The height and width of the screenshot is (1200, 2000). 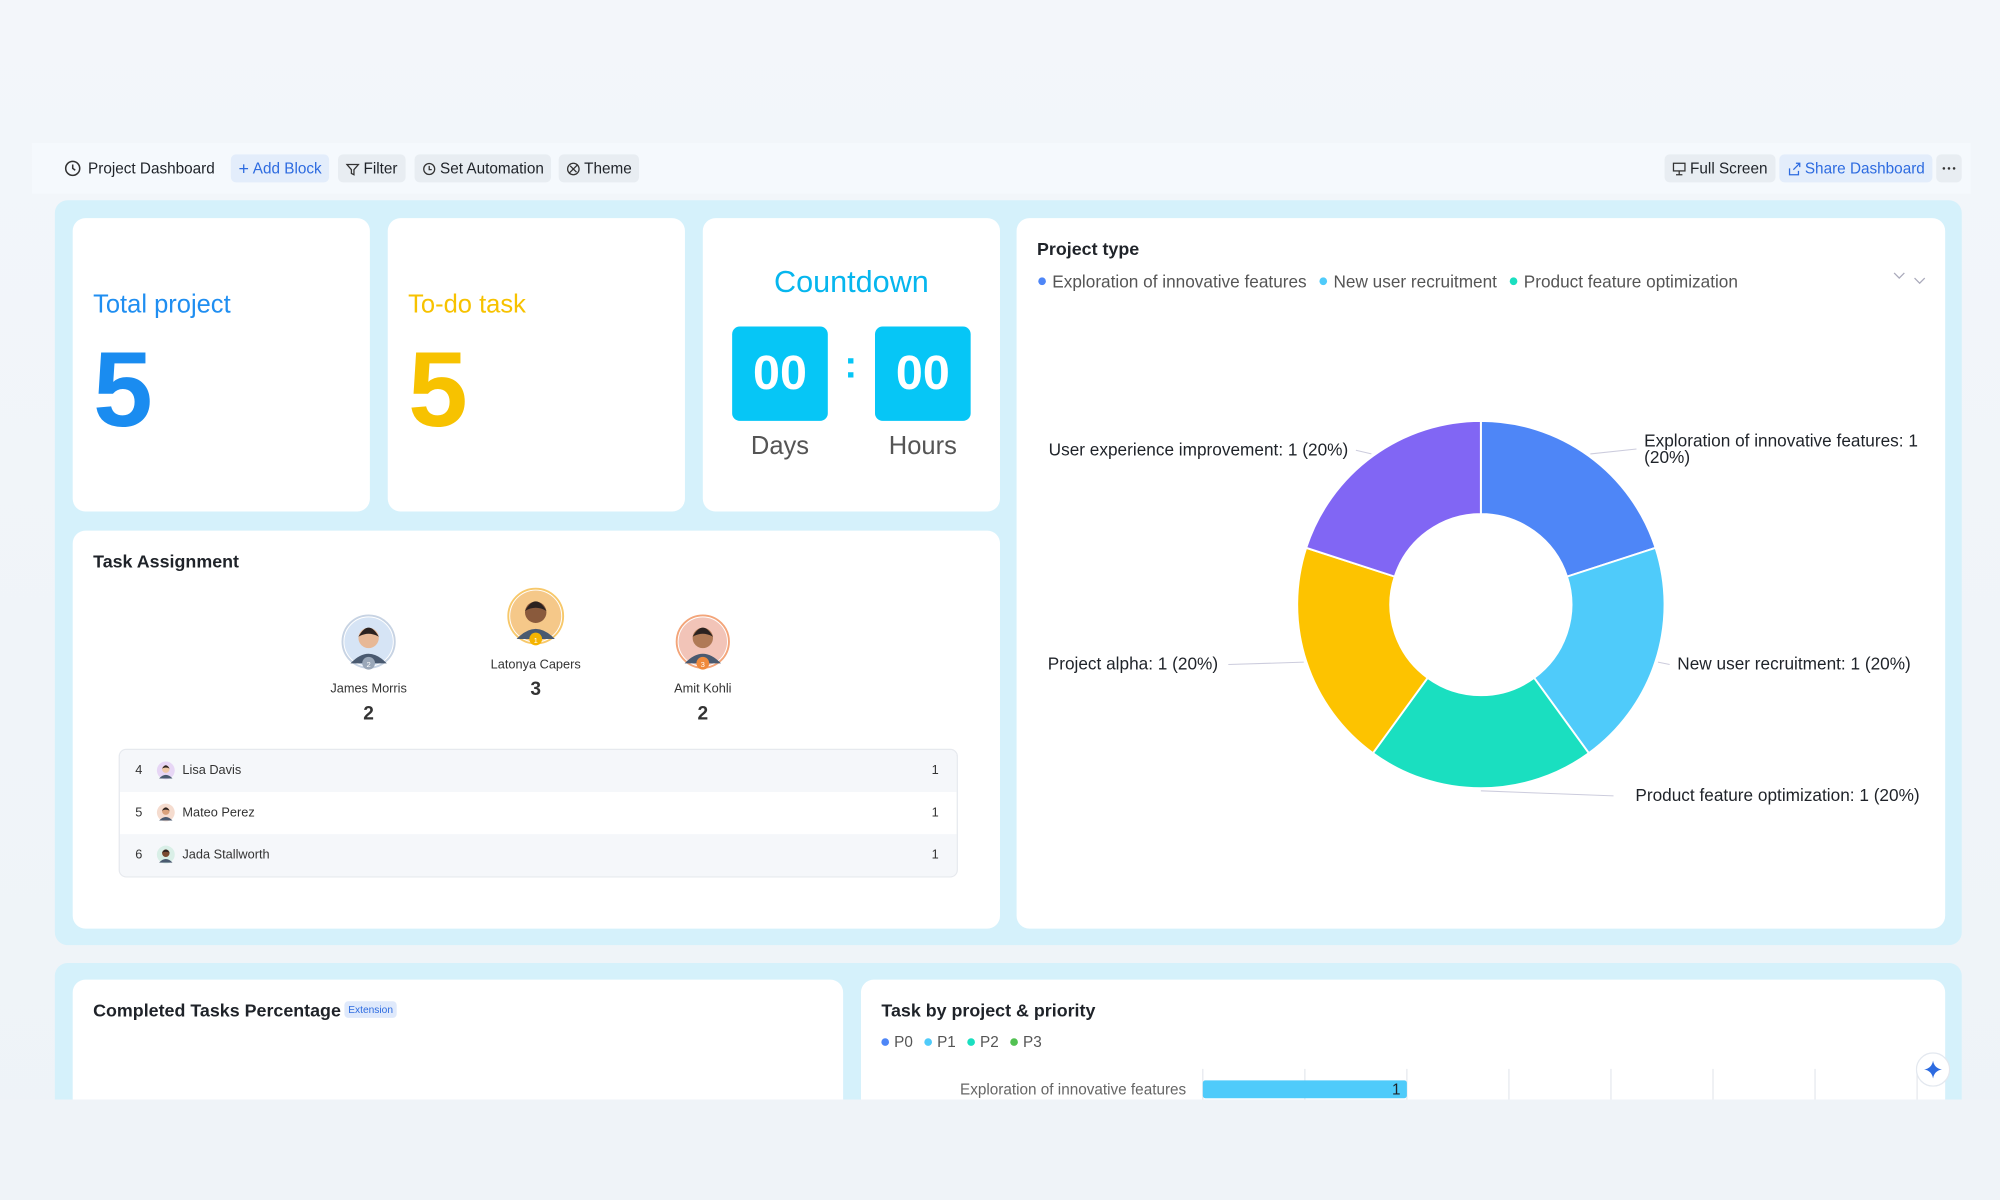 I want to click on assistant-button, so click(x=1933, y=1069).